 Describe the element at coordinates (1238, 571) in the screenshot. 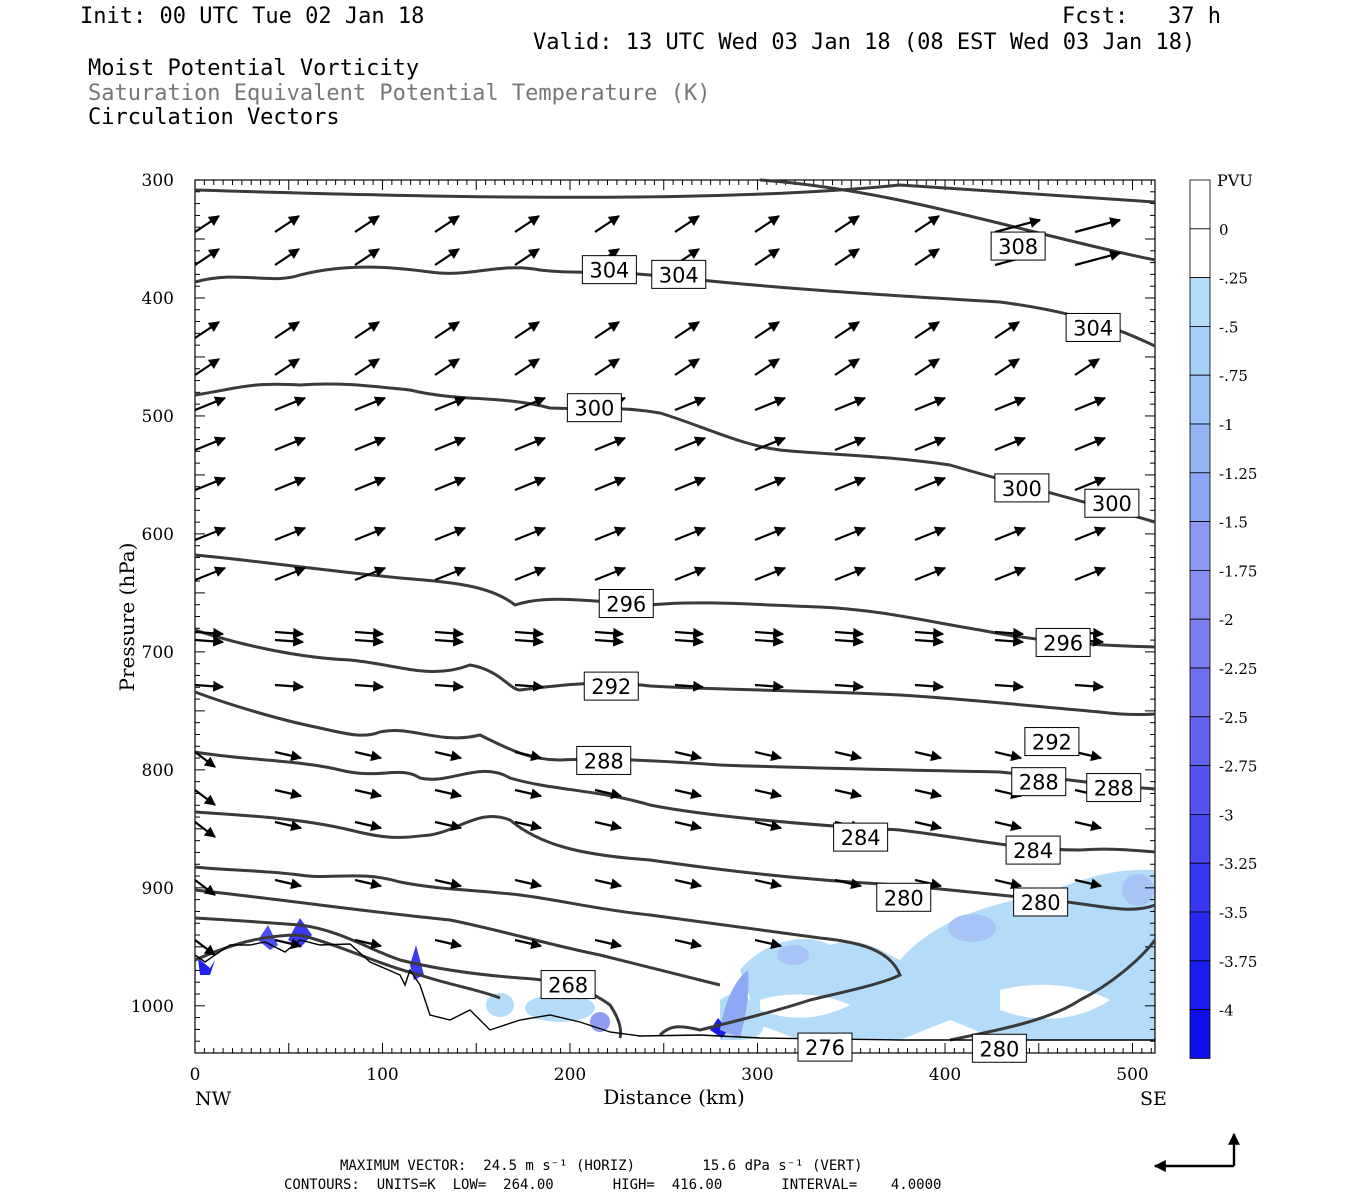

I see `colorbar-label: -1.75` at that location.